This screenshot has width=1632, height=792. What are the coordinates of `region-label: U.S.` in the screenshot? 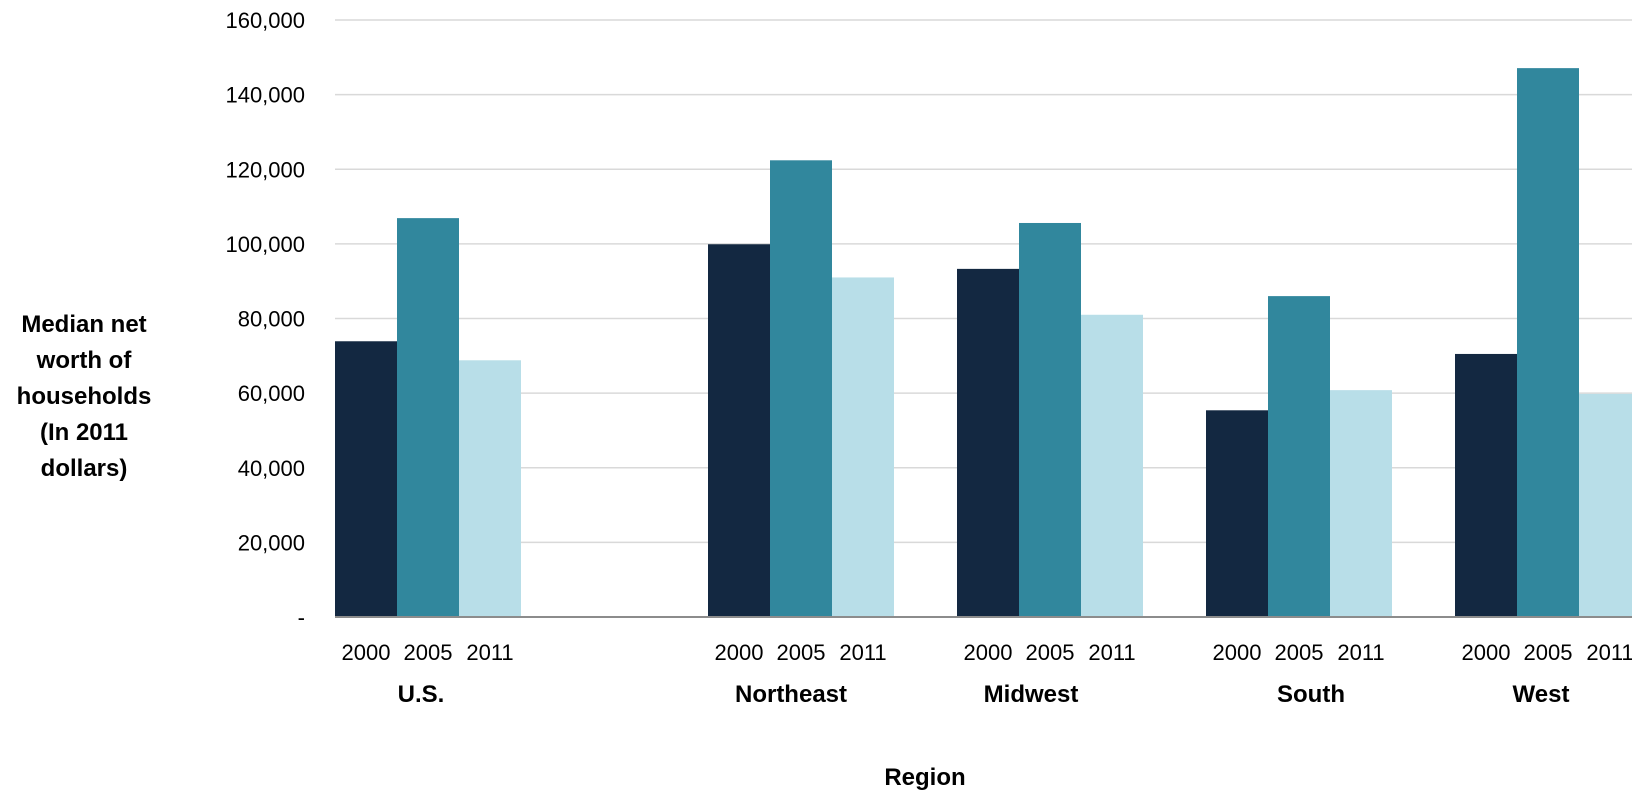 It's located at (421, 694).